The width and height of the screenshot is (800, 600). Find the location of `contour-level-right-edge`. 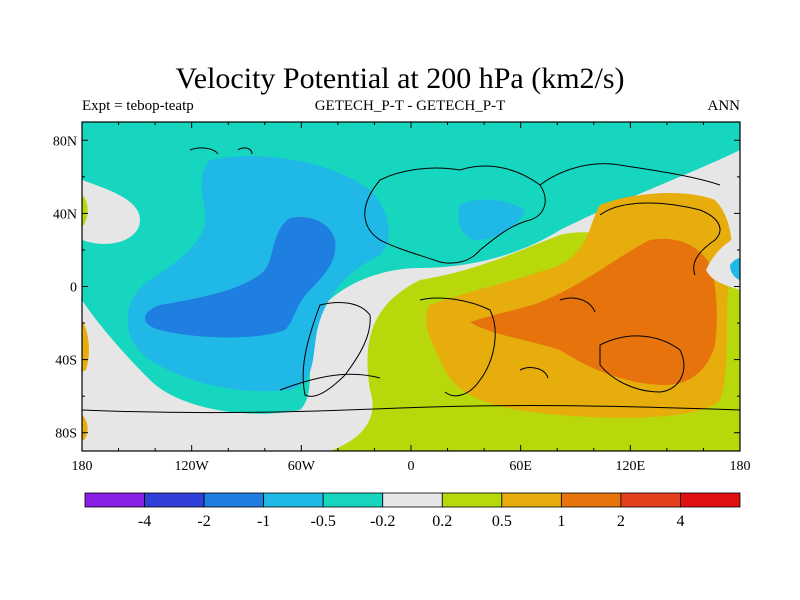

contour-level-right-edge is located at coordinates (723, 262).